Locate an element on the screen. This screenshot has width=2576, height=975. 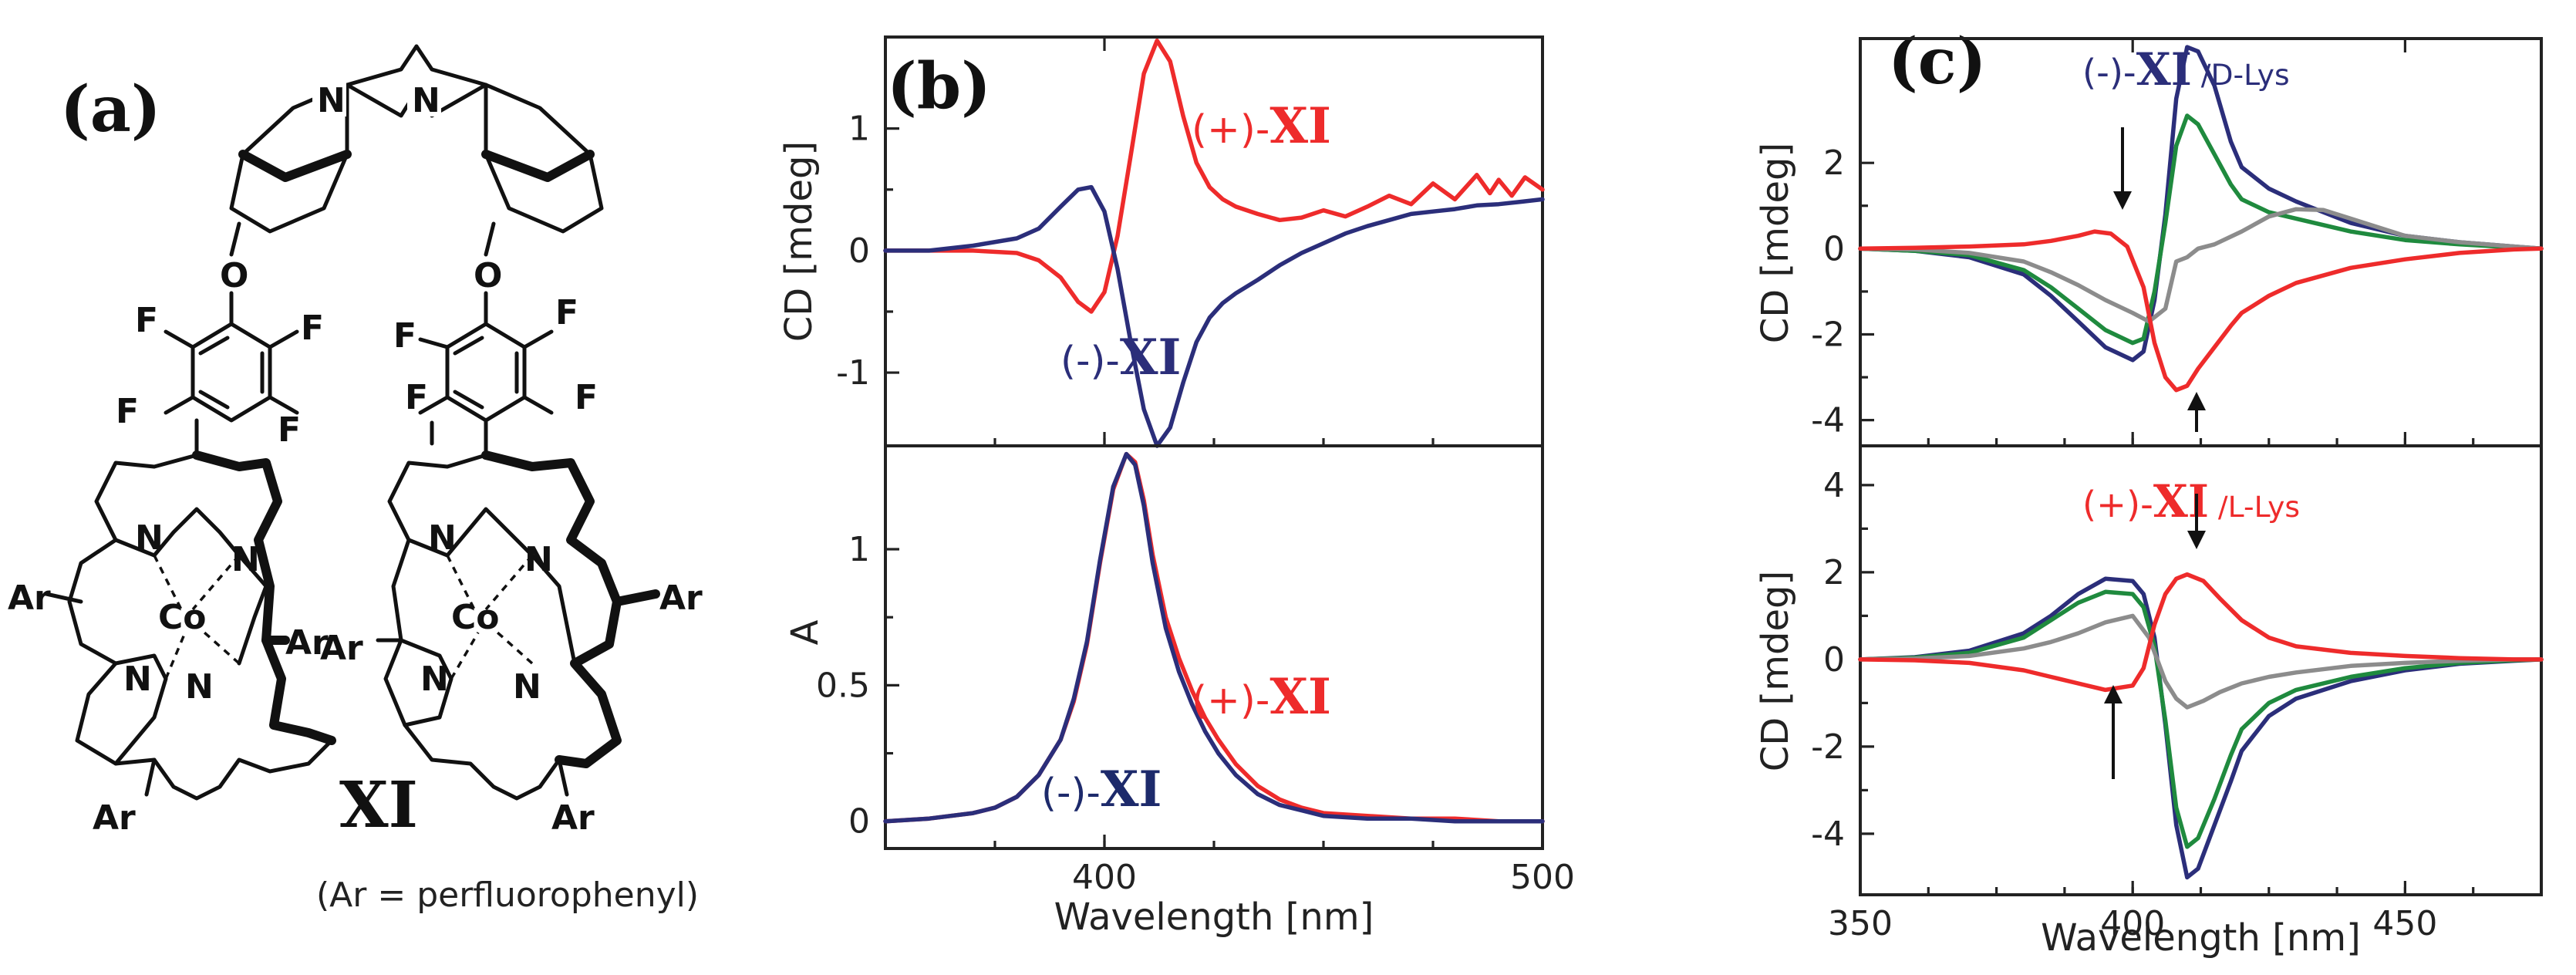
series-annotation: (+)-XI /L-Lys is located at coordinates (2191, 501).